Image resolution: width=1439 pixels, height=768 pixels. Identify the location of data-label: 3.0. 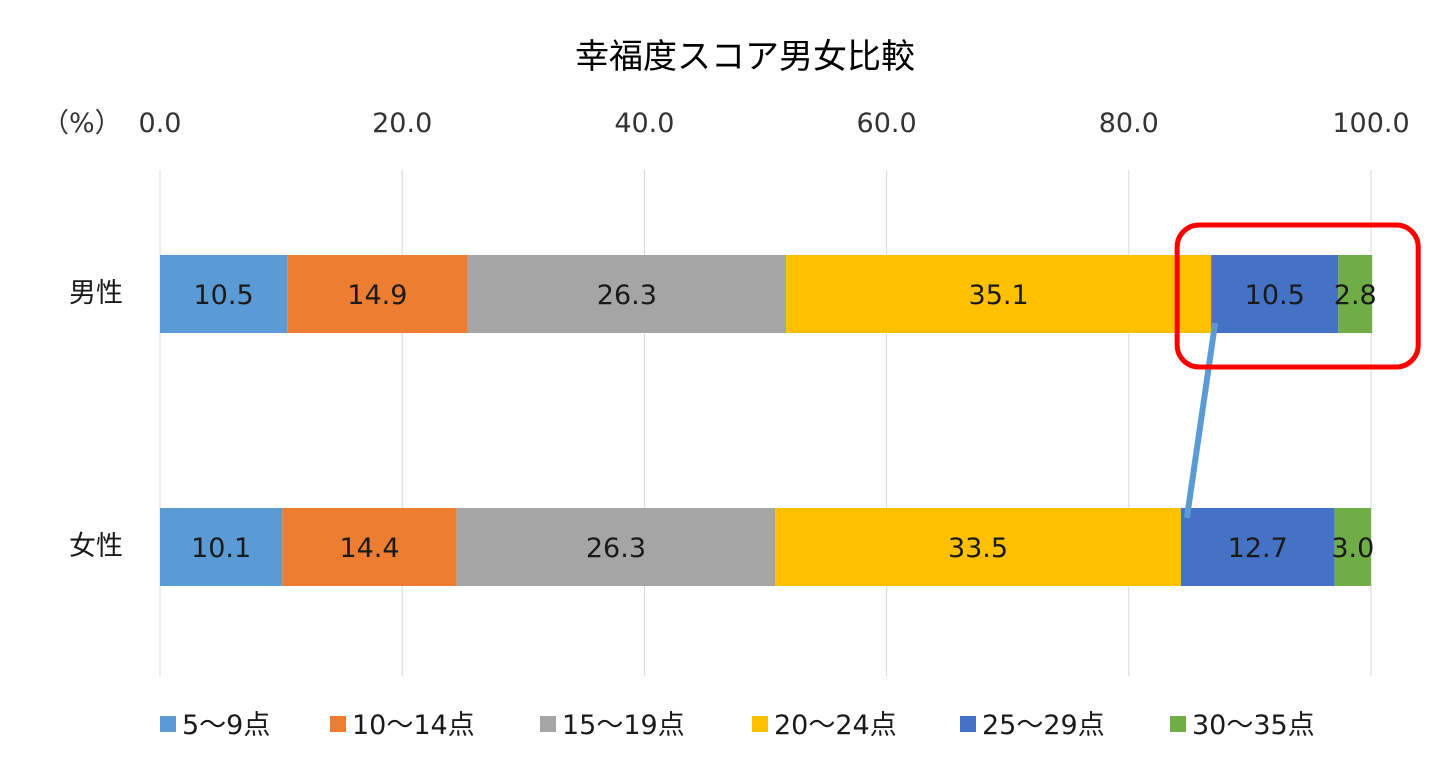
(1352, 548).